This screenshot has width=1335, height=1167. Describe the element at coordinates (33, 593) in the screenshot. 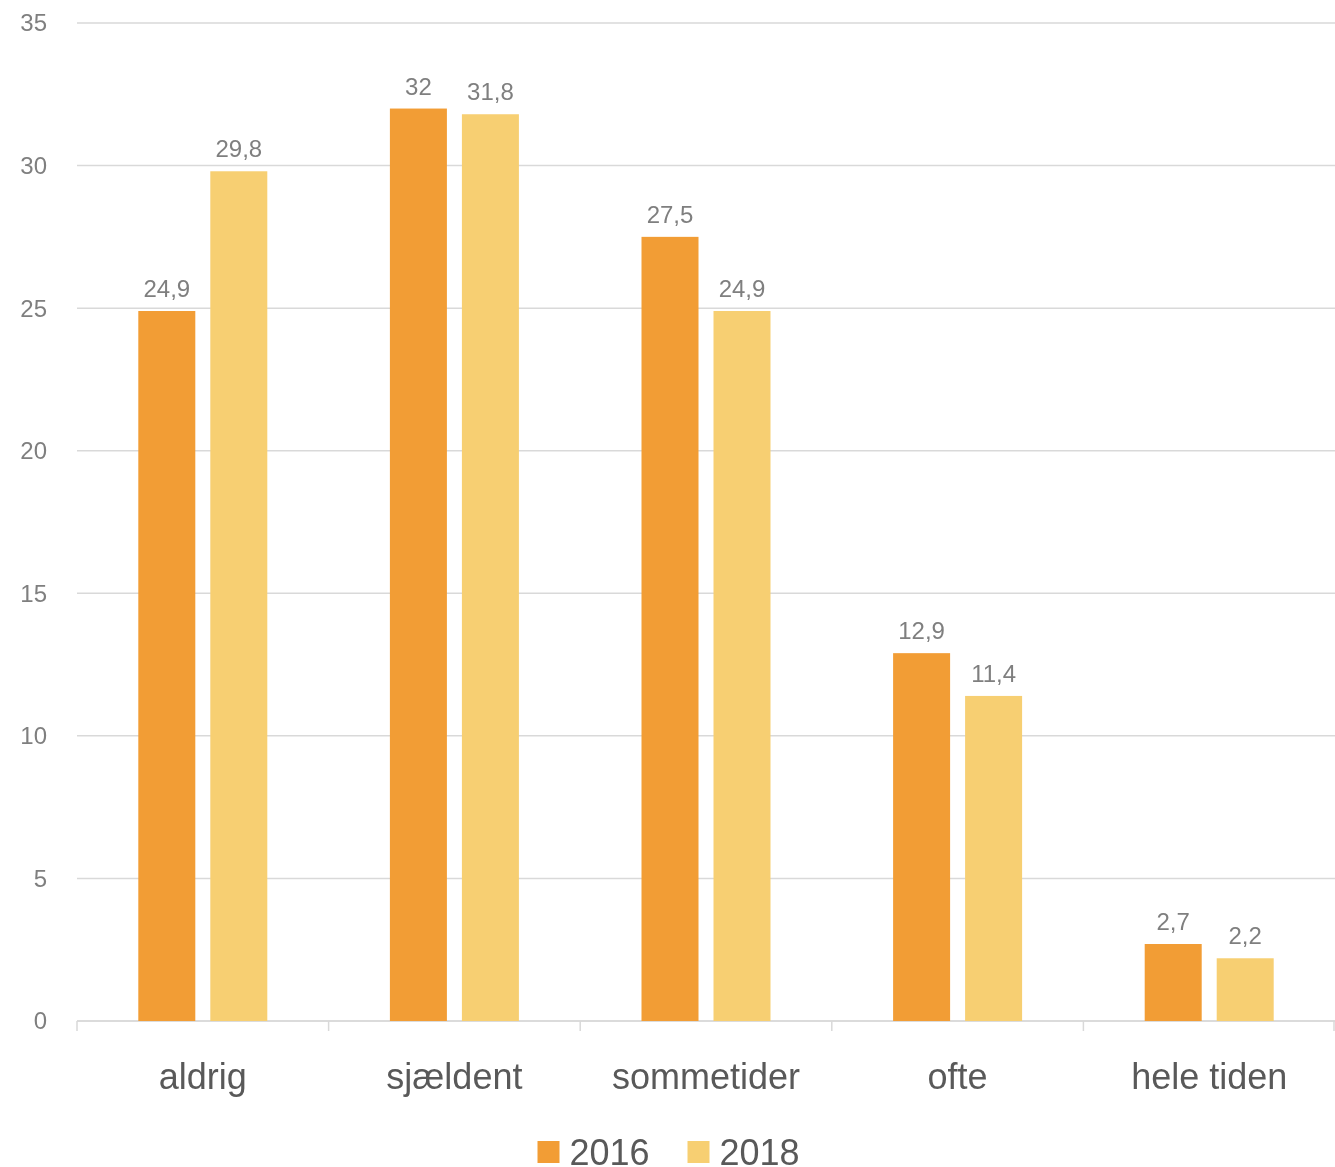

I see `y-tick-label: 15` at that location.